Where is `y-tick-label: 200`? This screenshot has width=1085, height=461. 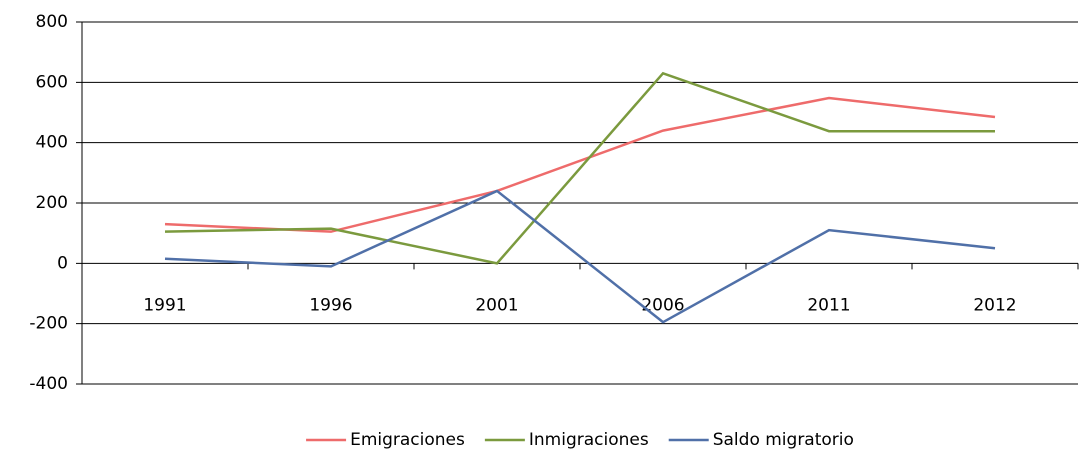
y-tick-label: 200 is located at coordinates (52, 203).